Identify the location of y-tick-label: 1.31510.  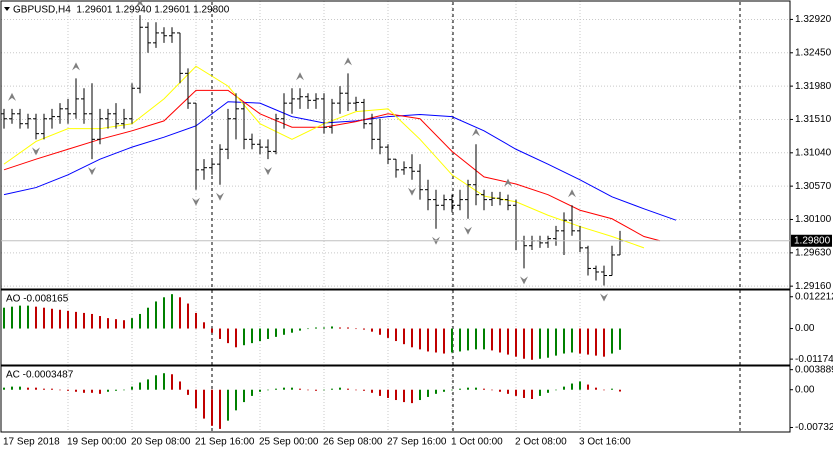
(813, 119).